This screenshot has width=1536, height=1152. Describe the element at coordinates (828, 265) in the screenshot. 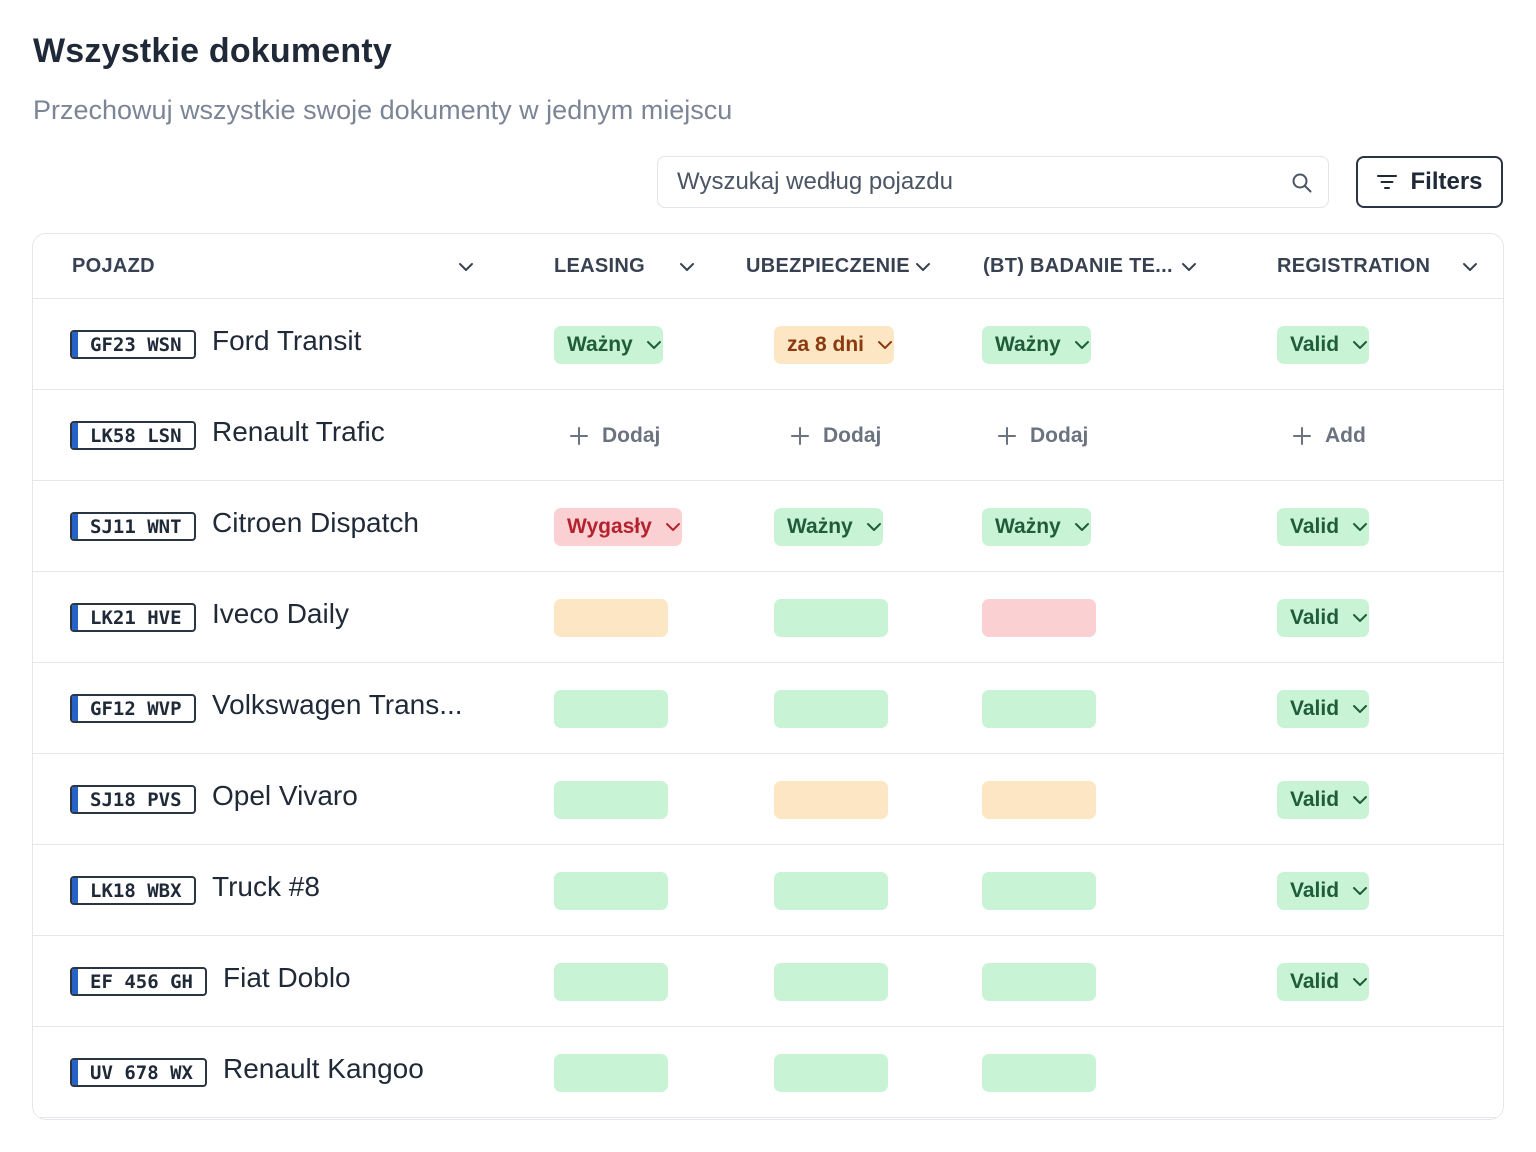

I see `column-header-ubezpieczenie: UBEZPIECZENIE` at that location.